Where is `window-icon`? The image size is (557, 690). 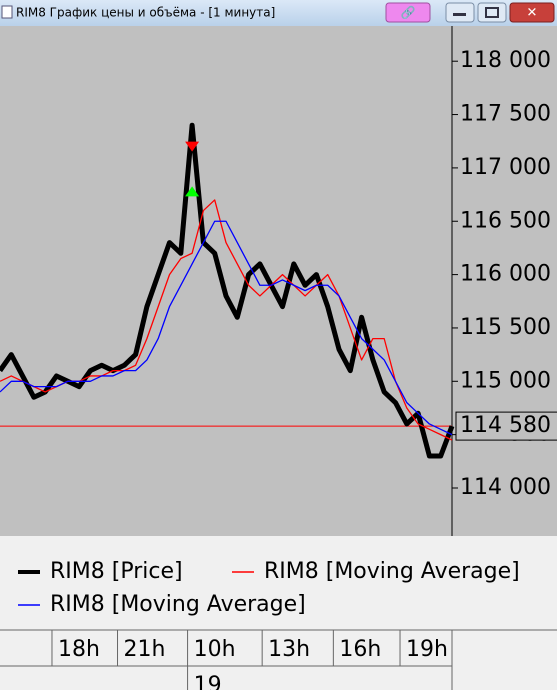
window-icon is located at coordinates (7, 12).